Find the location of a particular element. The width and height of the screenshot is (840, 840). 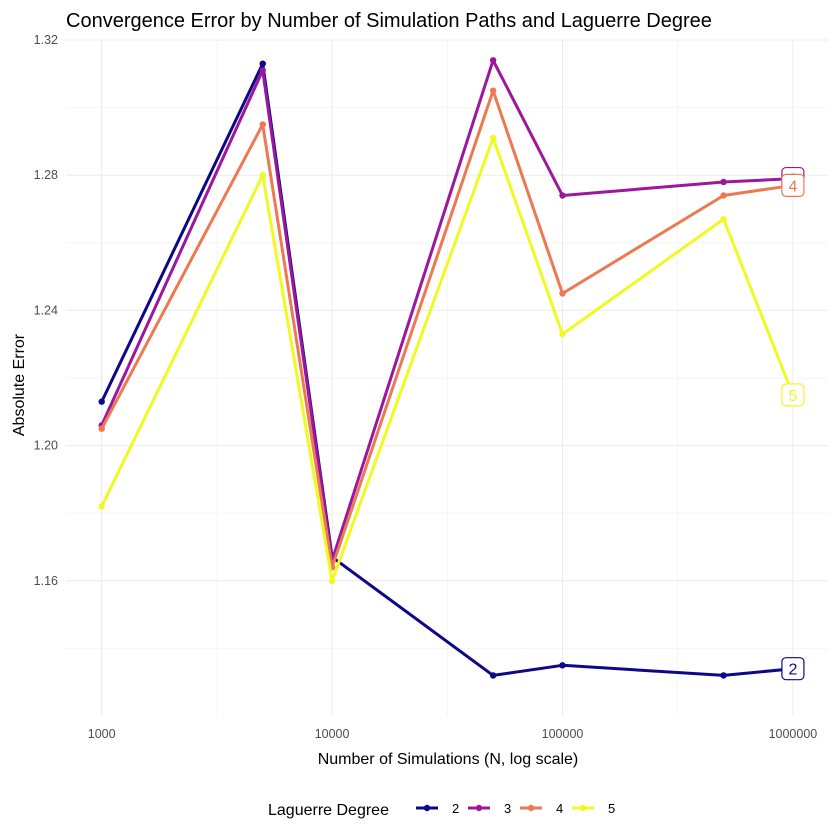

x-axis-title: Number of Simulations (N, log scale) is located at coordinates (448, 759).